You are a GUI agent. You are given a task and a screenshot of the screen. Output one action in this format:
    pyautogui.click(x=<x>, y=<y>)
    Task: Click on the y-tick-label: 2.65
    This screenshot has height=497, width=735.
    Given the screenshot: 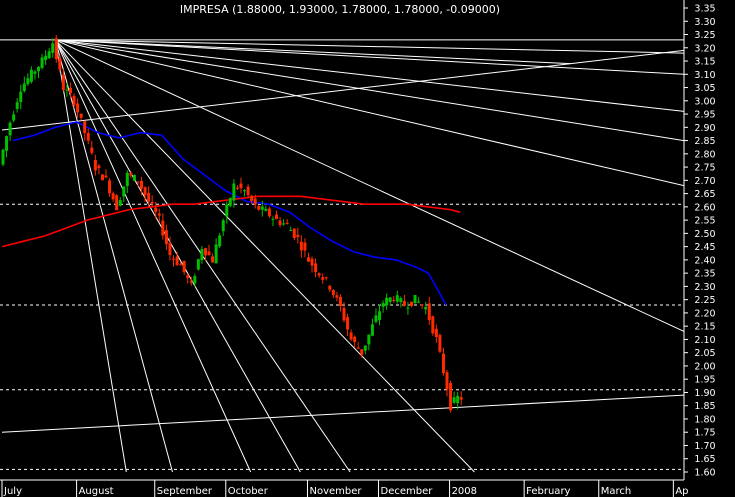 What is the action you would take?
    pyautogui.click(x=704, y=194)
    